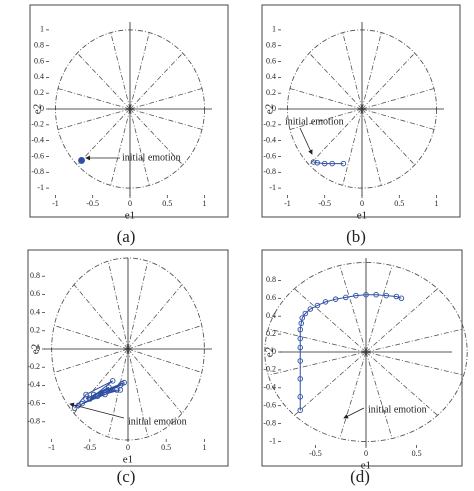 The image size is (474, 491). I want to click on y-tick-label: 0.8, so click(271, 45).